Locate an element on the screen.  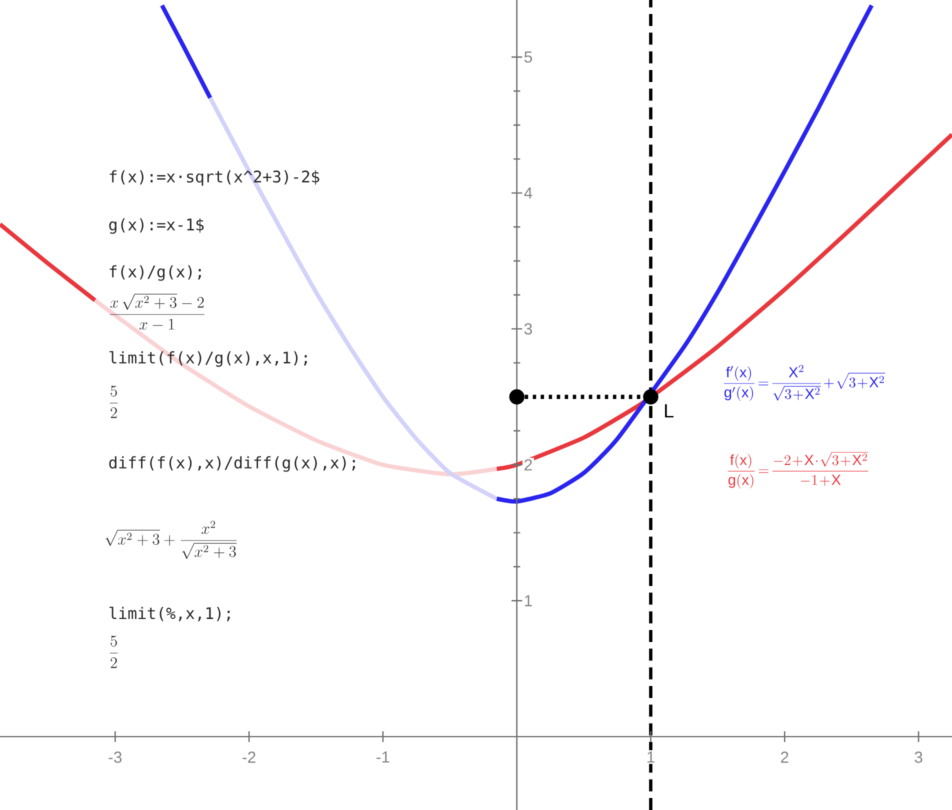
annotation: $\frac{\mathrm{f(x)}}{\mathrm{g(x)}}=\frac{-2+\mathrm{X}\cdot\sqrt{3+\mathrm{X}^{2}}}{-1+\mathrm{X}}$ is located at coordinates (798, 470).